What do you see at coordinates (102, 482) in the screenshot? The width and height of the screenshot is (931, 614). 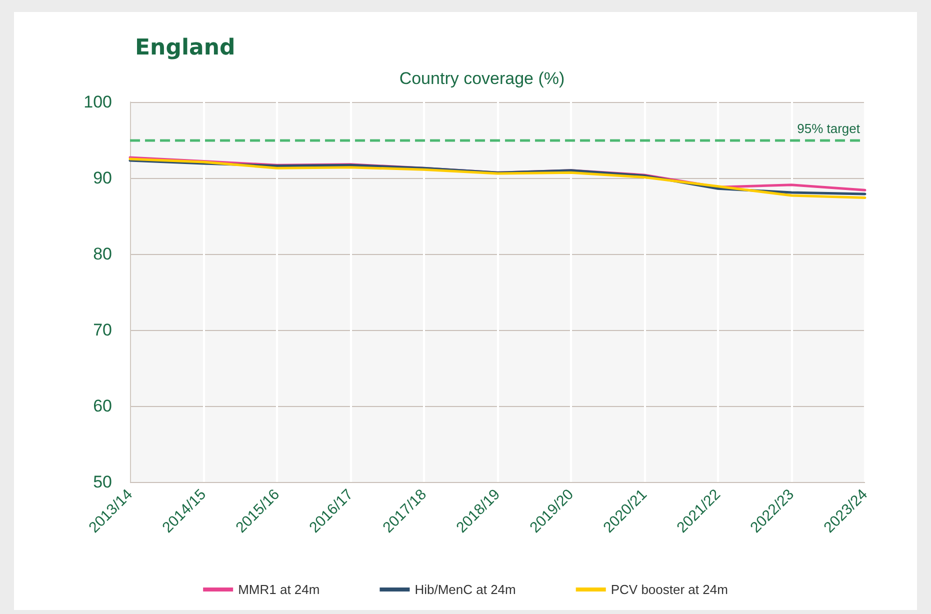 I see `y-tick-label: 50` at bounding box center [102, 482].